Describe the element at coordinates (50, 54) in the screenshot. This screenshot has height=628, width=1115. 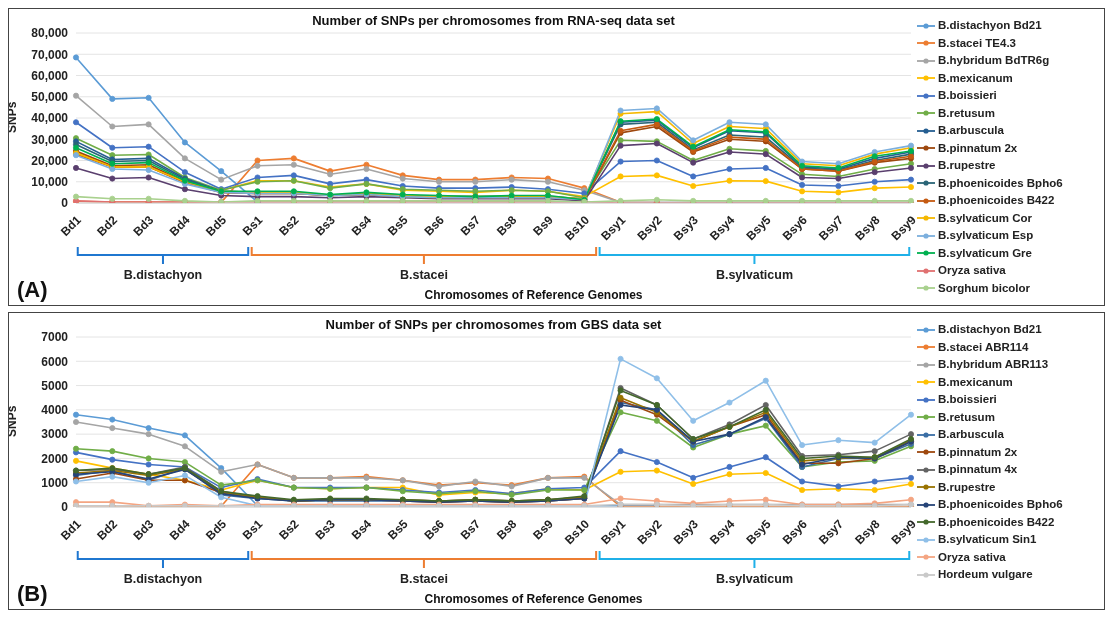
I see `y-tick-label: 70,000` at that location.